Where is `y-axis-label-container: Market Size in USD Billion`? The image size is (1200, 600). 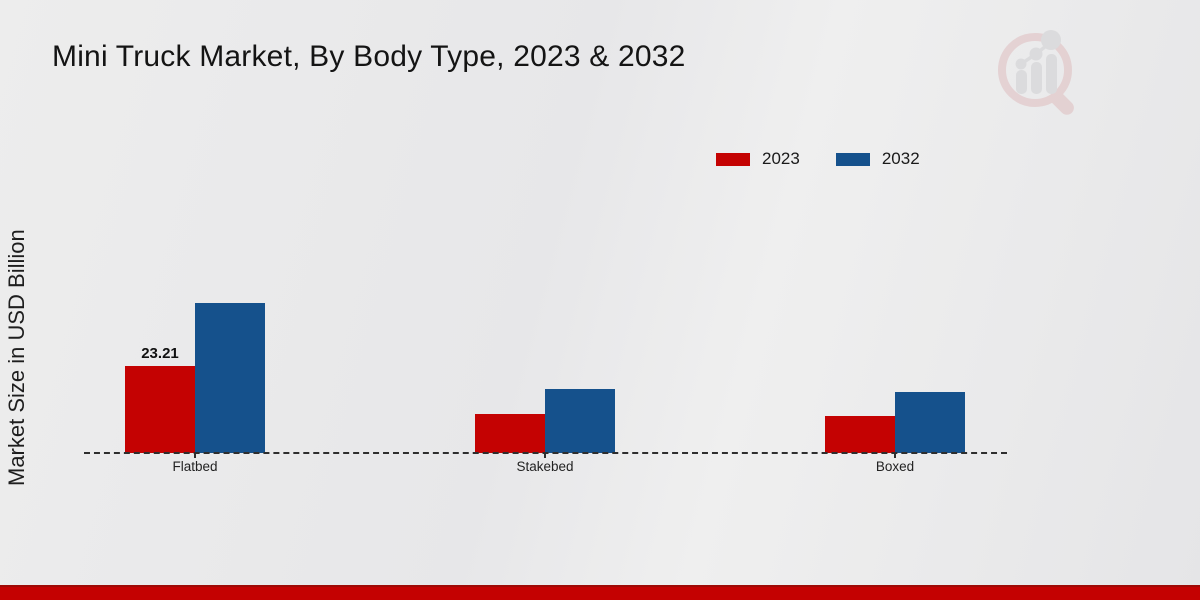 y-axis-label-container: Market Size in USD Billion is located at coordinates (17, 357).